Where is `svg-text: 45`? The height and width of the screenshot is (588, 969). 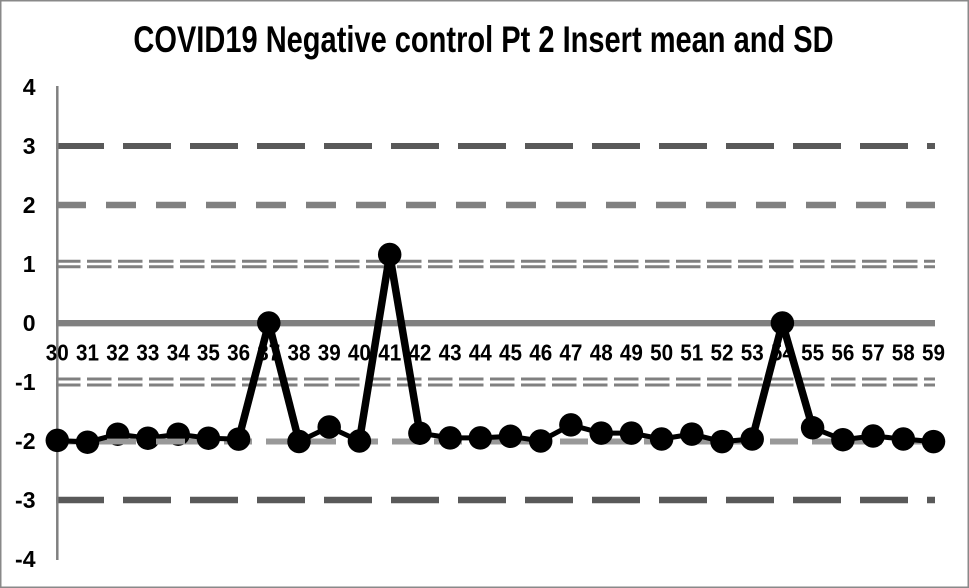 svg-text: 45 is located at coordinates (510, 352).